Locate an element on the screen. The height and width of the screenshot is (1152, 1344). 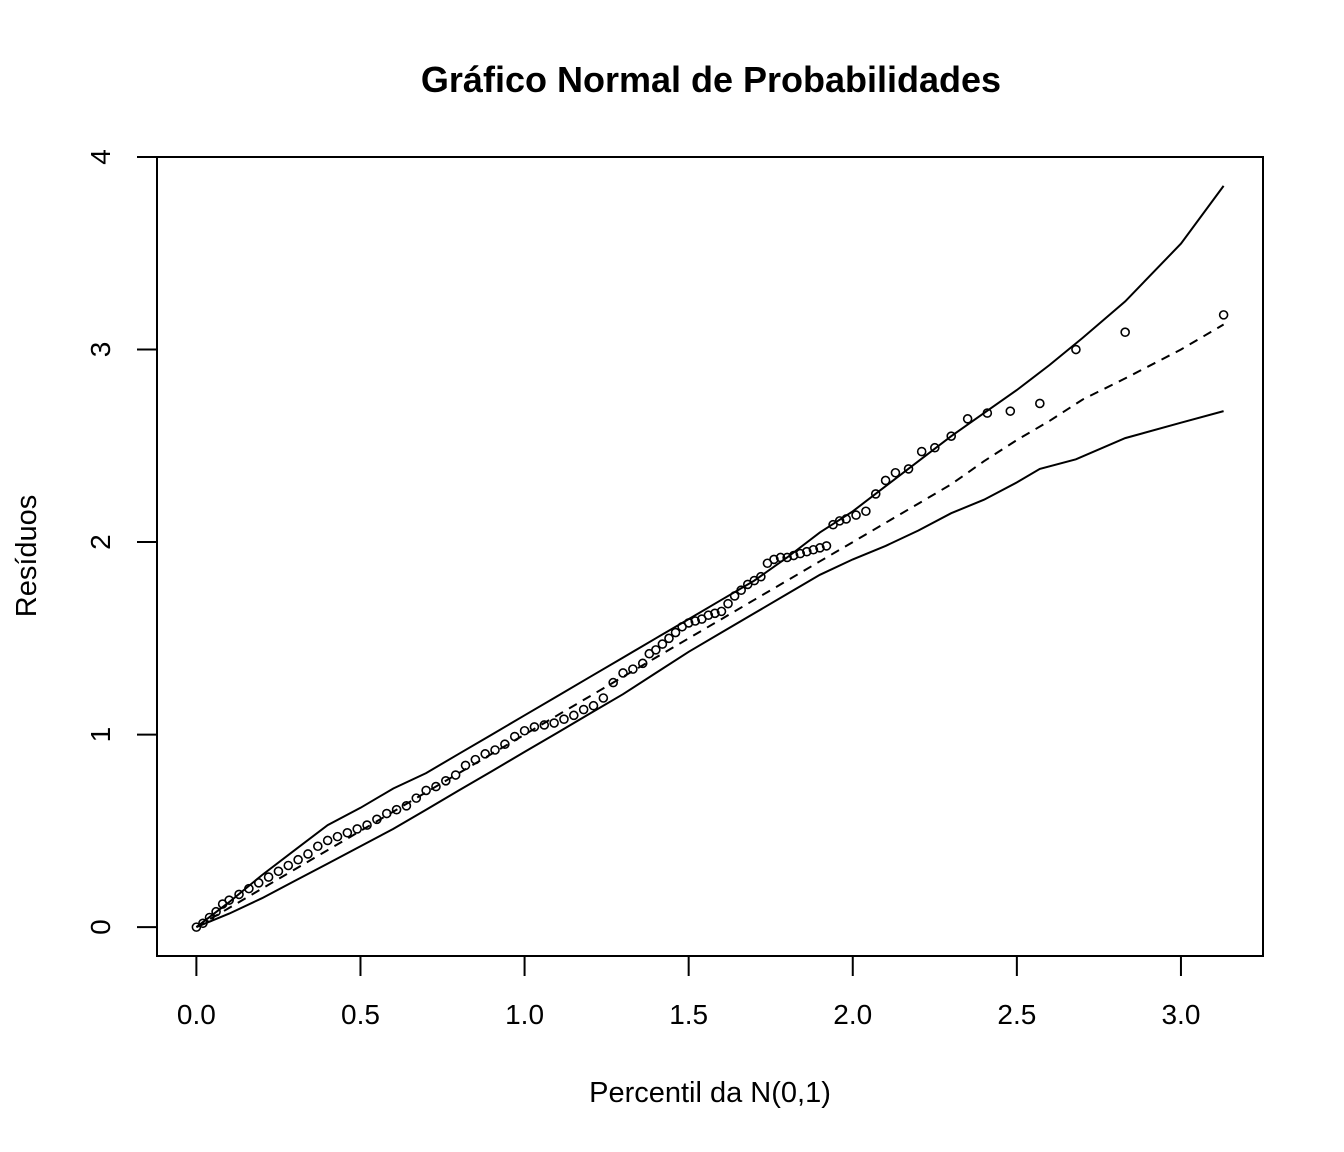
y-axis-label: Resíduos is located at coordinates (27, 556).